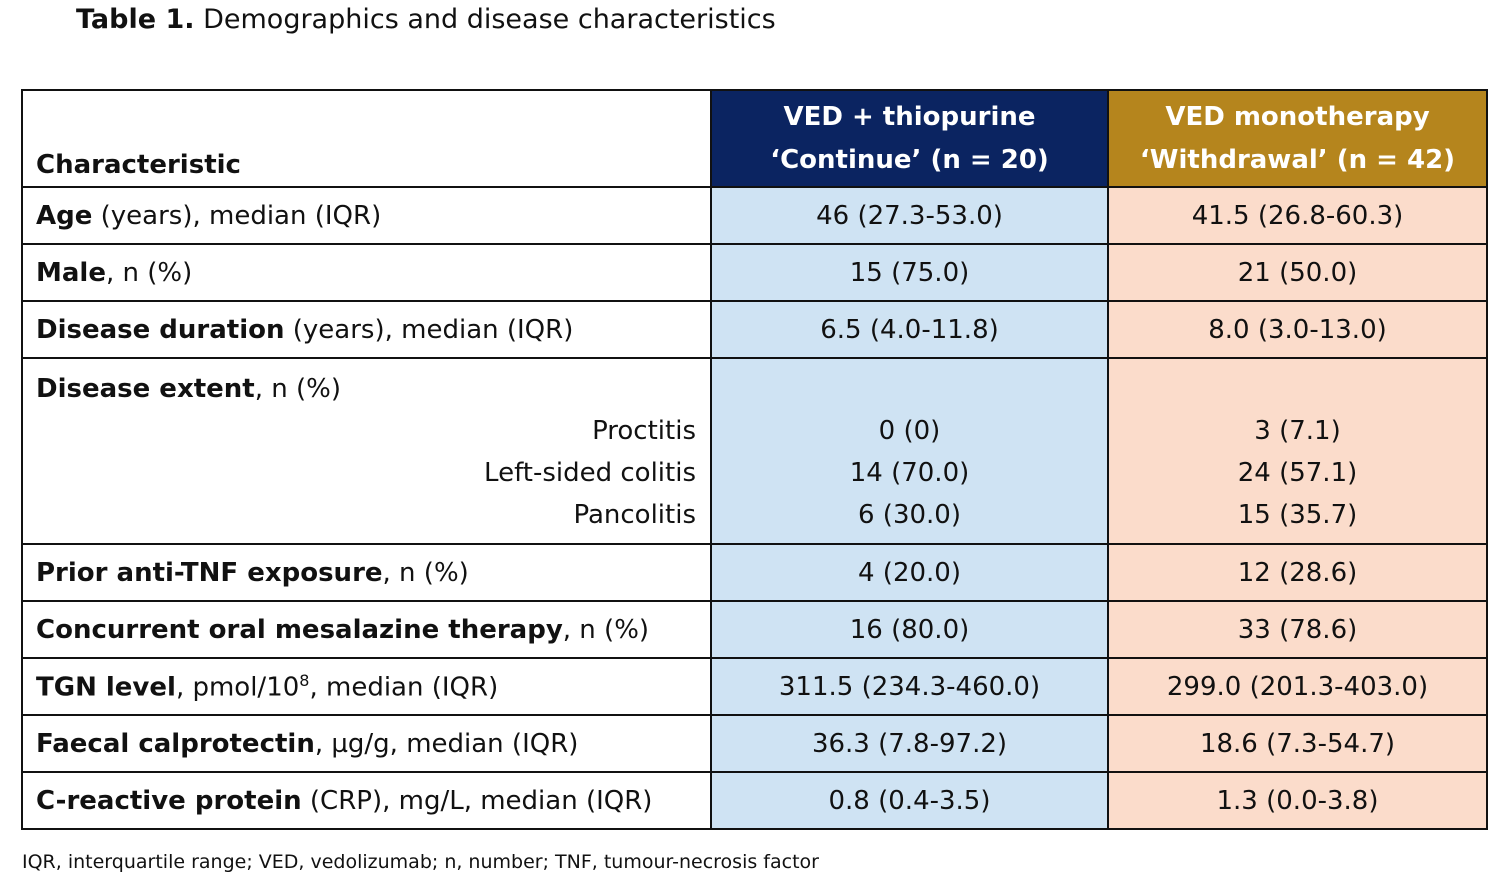  What do you see at coordinates (1297, 272) in the screenshot?
I see `cell-withdrawal-male: 21 (50.0)` at bounding box center [1297, 272].